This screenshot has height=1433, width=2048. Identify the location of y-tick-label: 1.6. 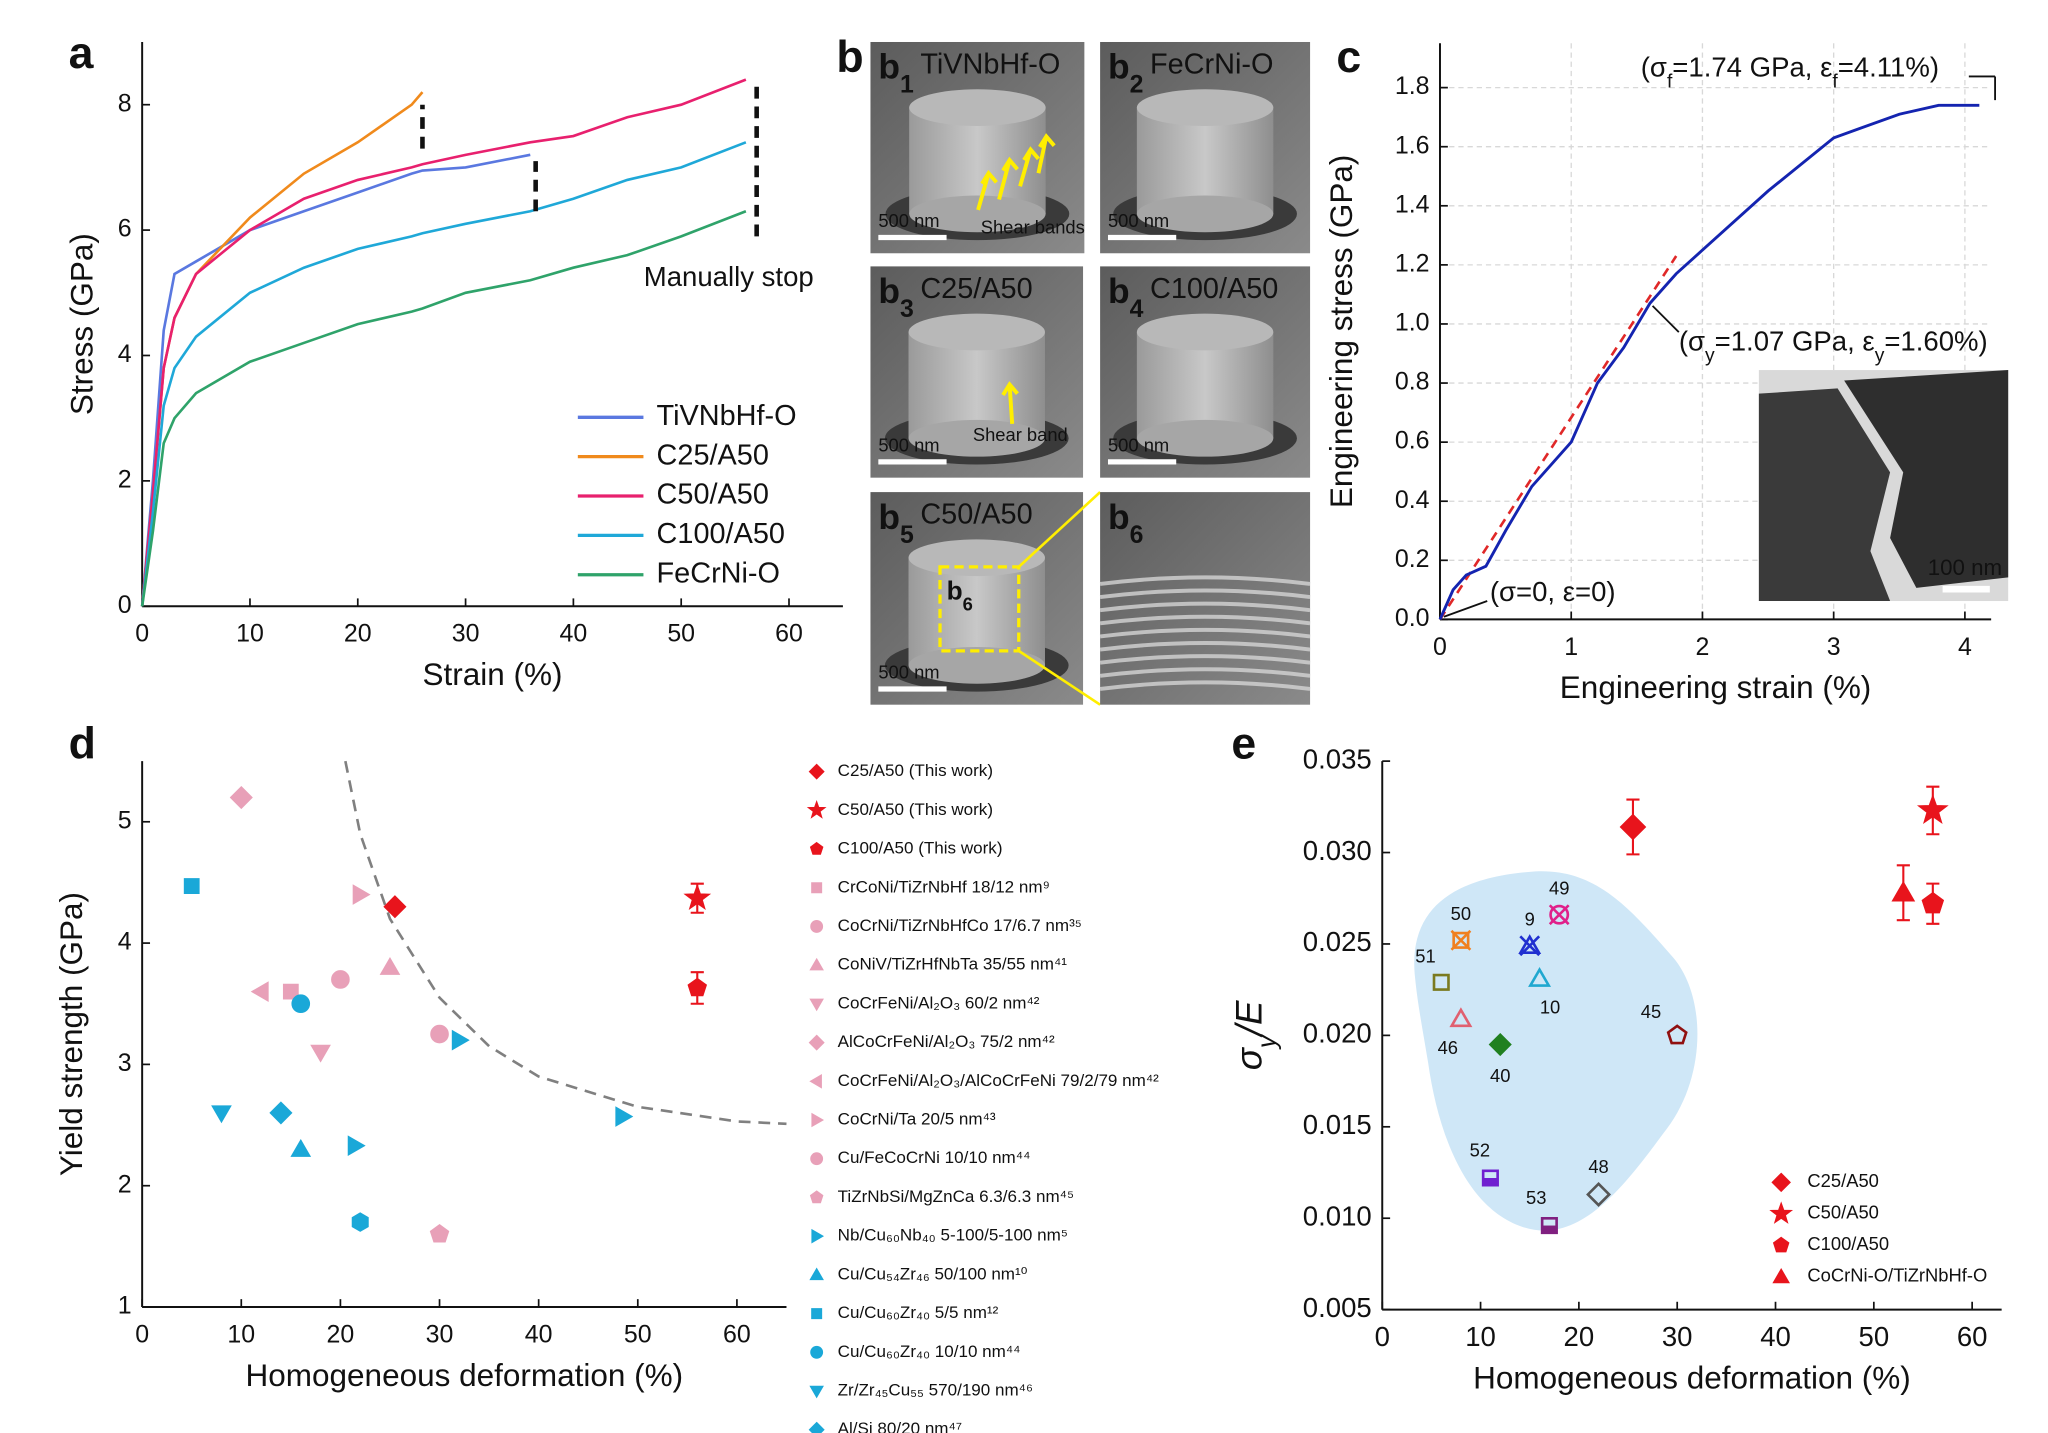
(1412, 145).